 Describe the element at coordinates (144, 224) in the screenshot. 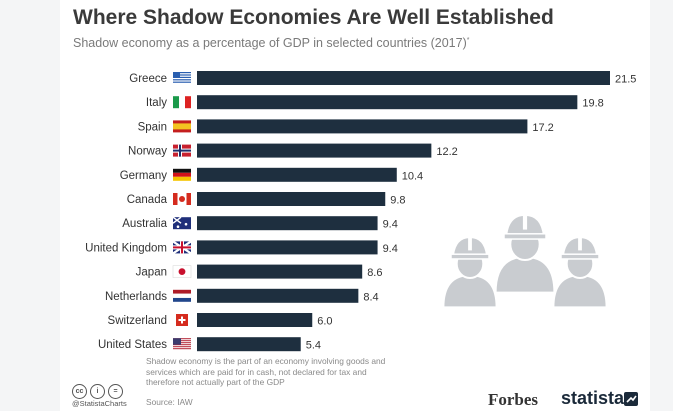

I see `category-label: Australia` at that location.